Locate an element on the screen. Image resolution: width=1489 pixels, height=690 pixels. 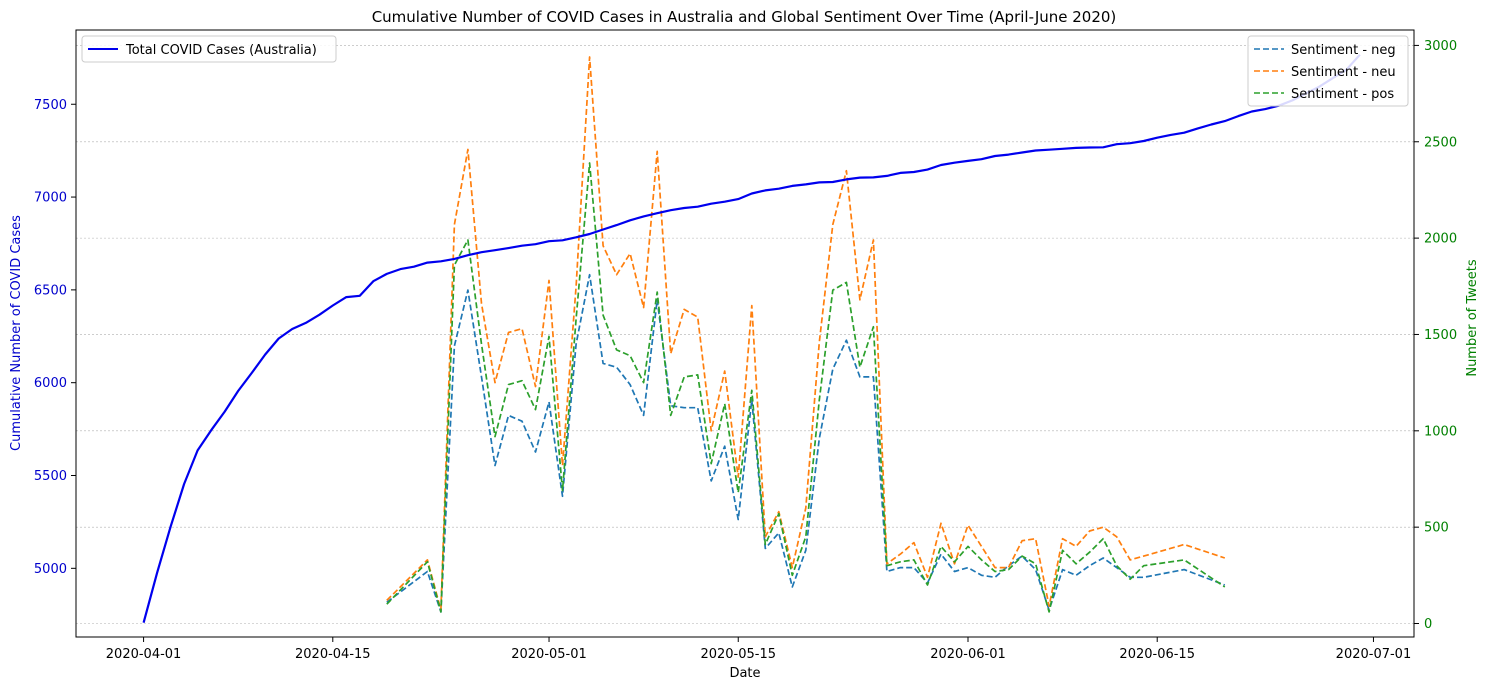
legend-entry-neg: Sentiment - neg is located at coordinates (1343, 50).